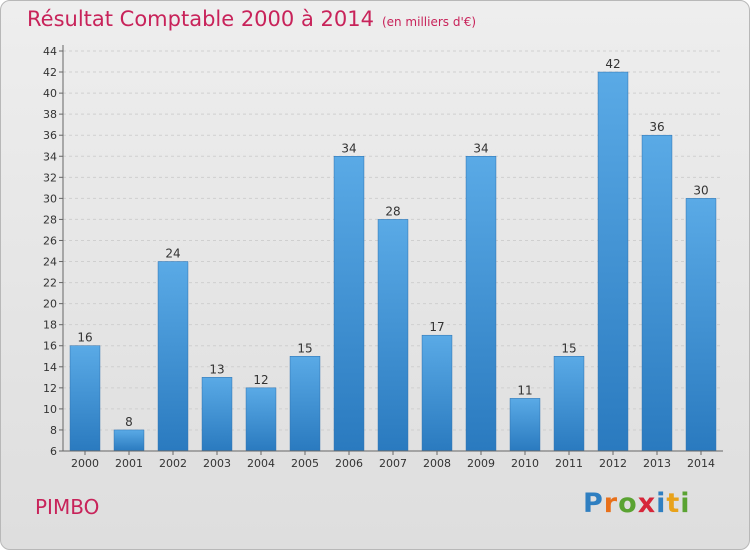 This screenshot has width=750, height=550. I want to click on logo-letter: t, so click(673, 503).